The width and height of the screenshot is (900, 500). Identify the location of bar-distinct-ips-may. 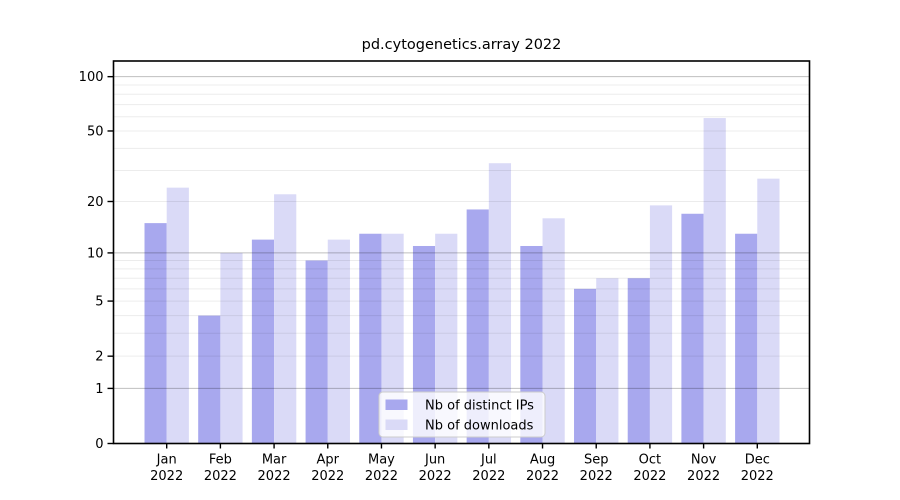
(370, 338).